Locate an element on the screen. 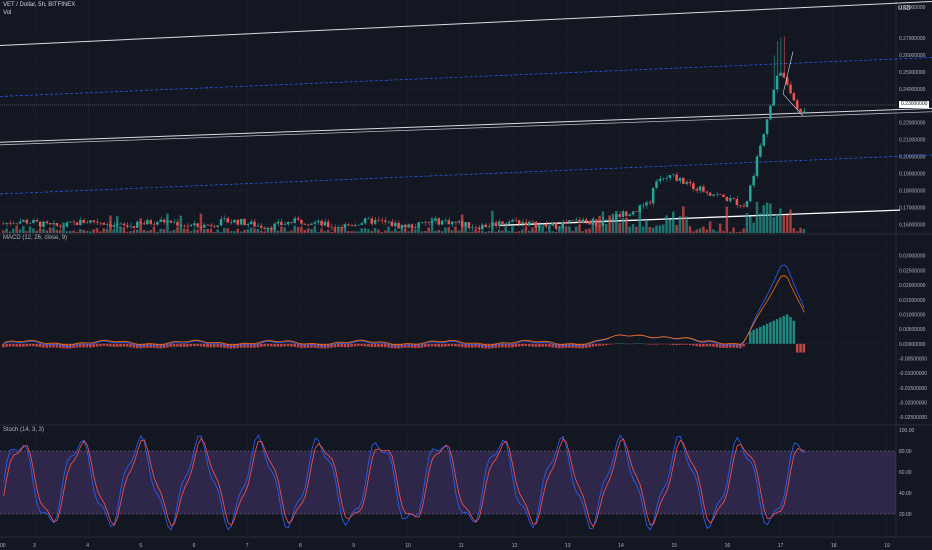  annotation-line is located at coordinates (793, 105).